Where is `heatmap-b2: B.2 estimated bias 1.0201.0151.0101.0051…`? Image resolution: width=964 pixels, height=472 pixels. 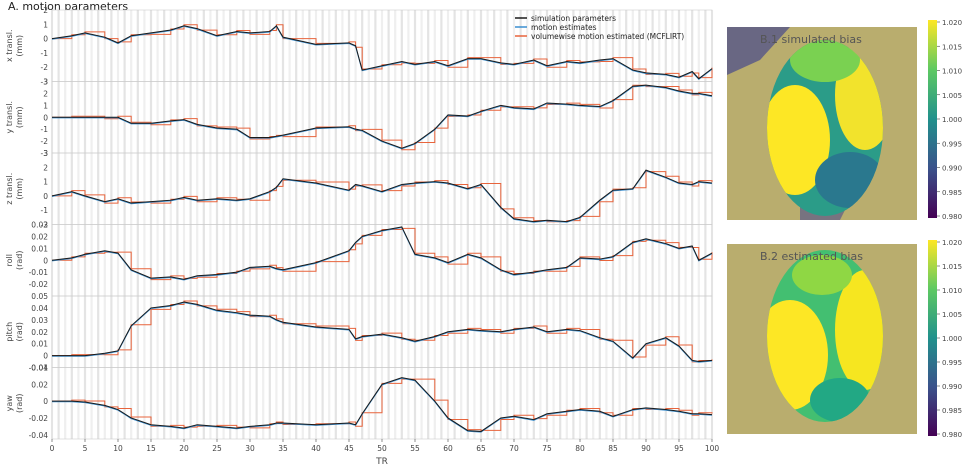
heatmap-b2: B.2 estimated bias 1.0201.0151.0101.0051… is located at coordinates (844, 339).